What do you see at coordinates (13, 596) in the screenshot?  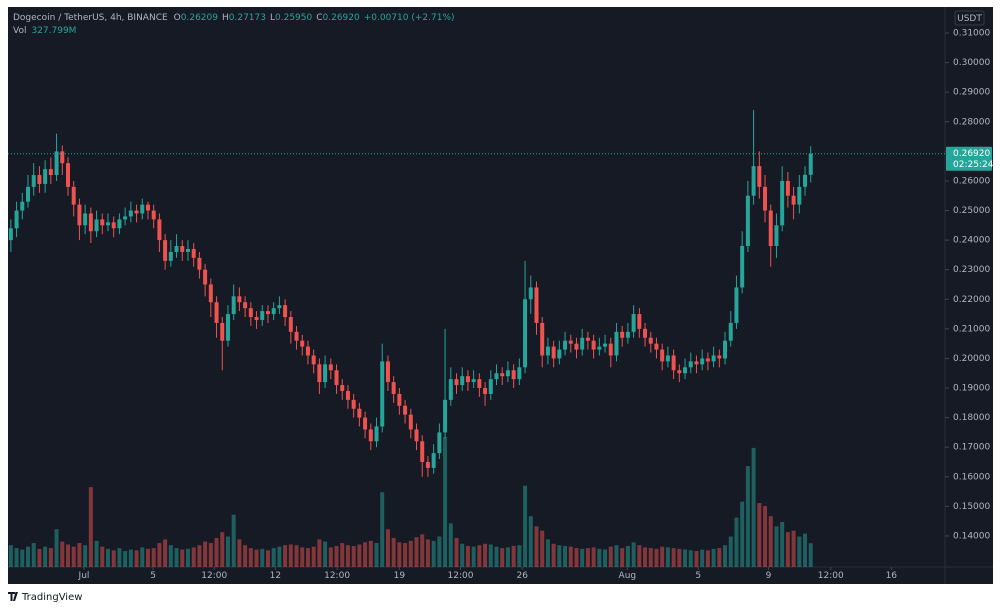 I see `brand-icon` at bounding box center [13, 596].